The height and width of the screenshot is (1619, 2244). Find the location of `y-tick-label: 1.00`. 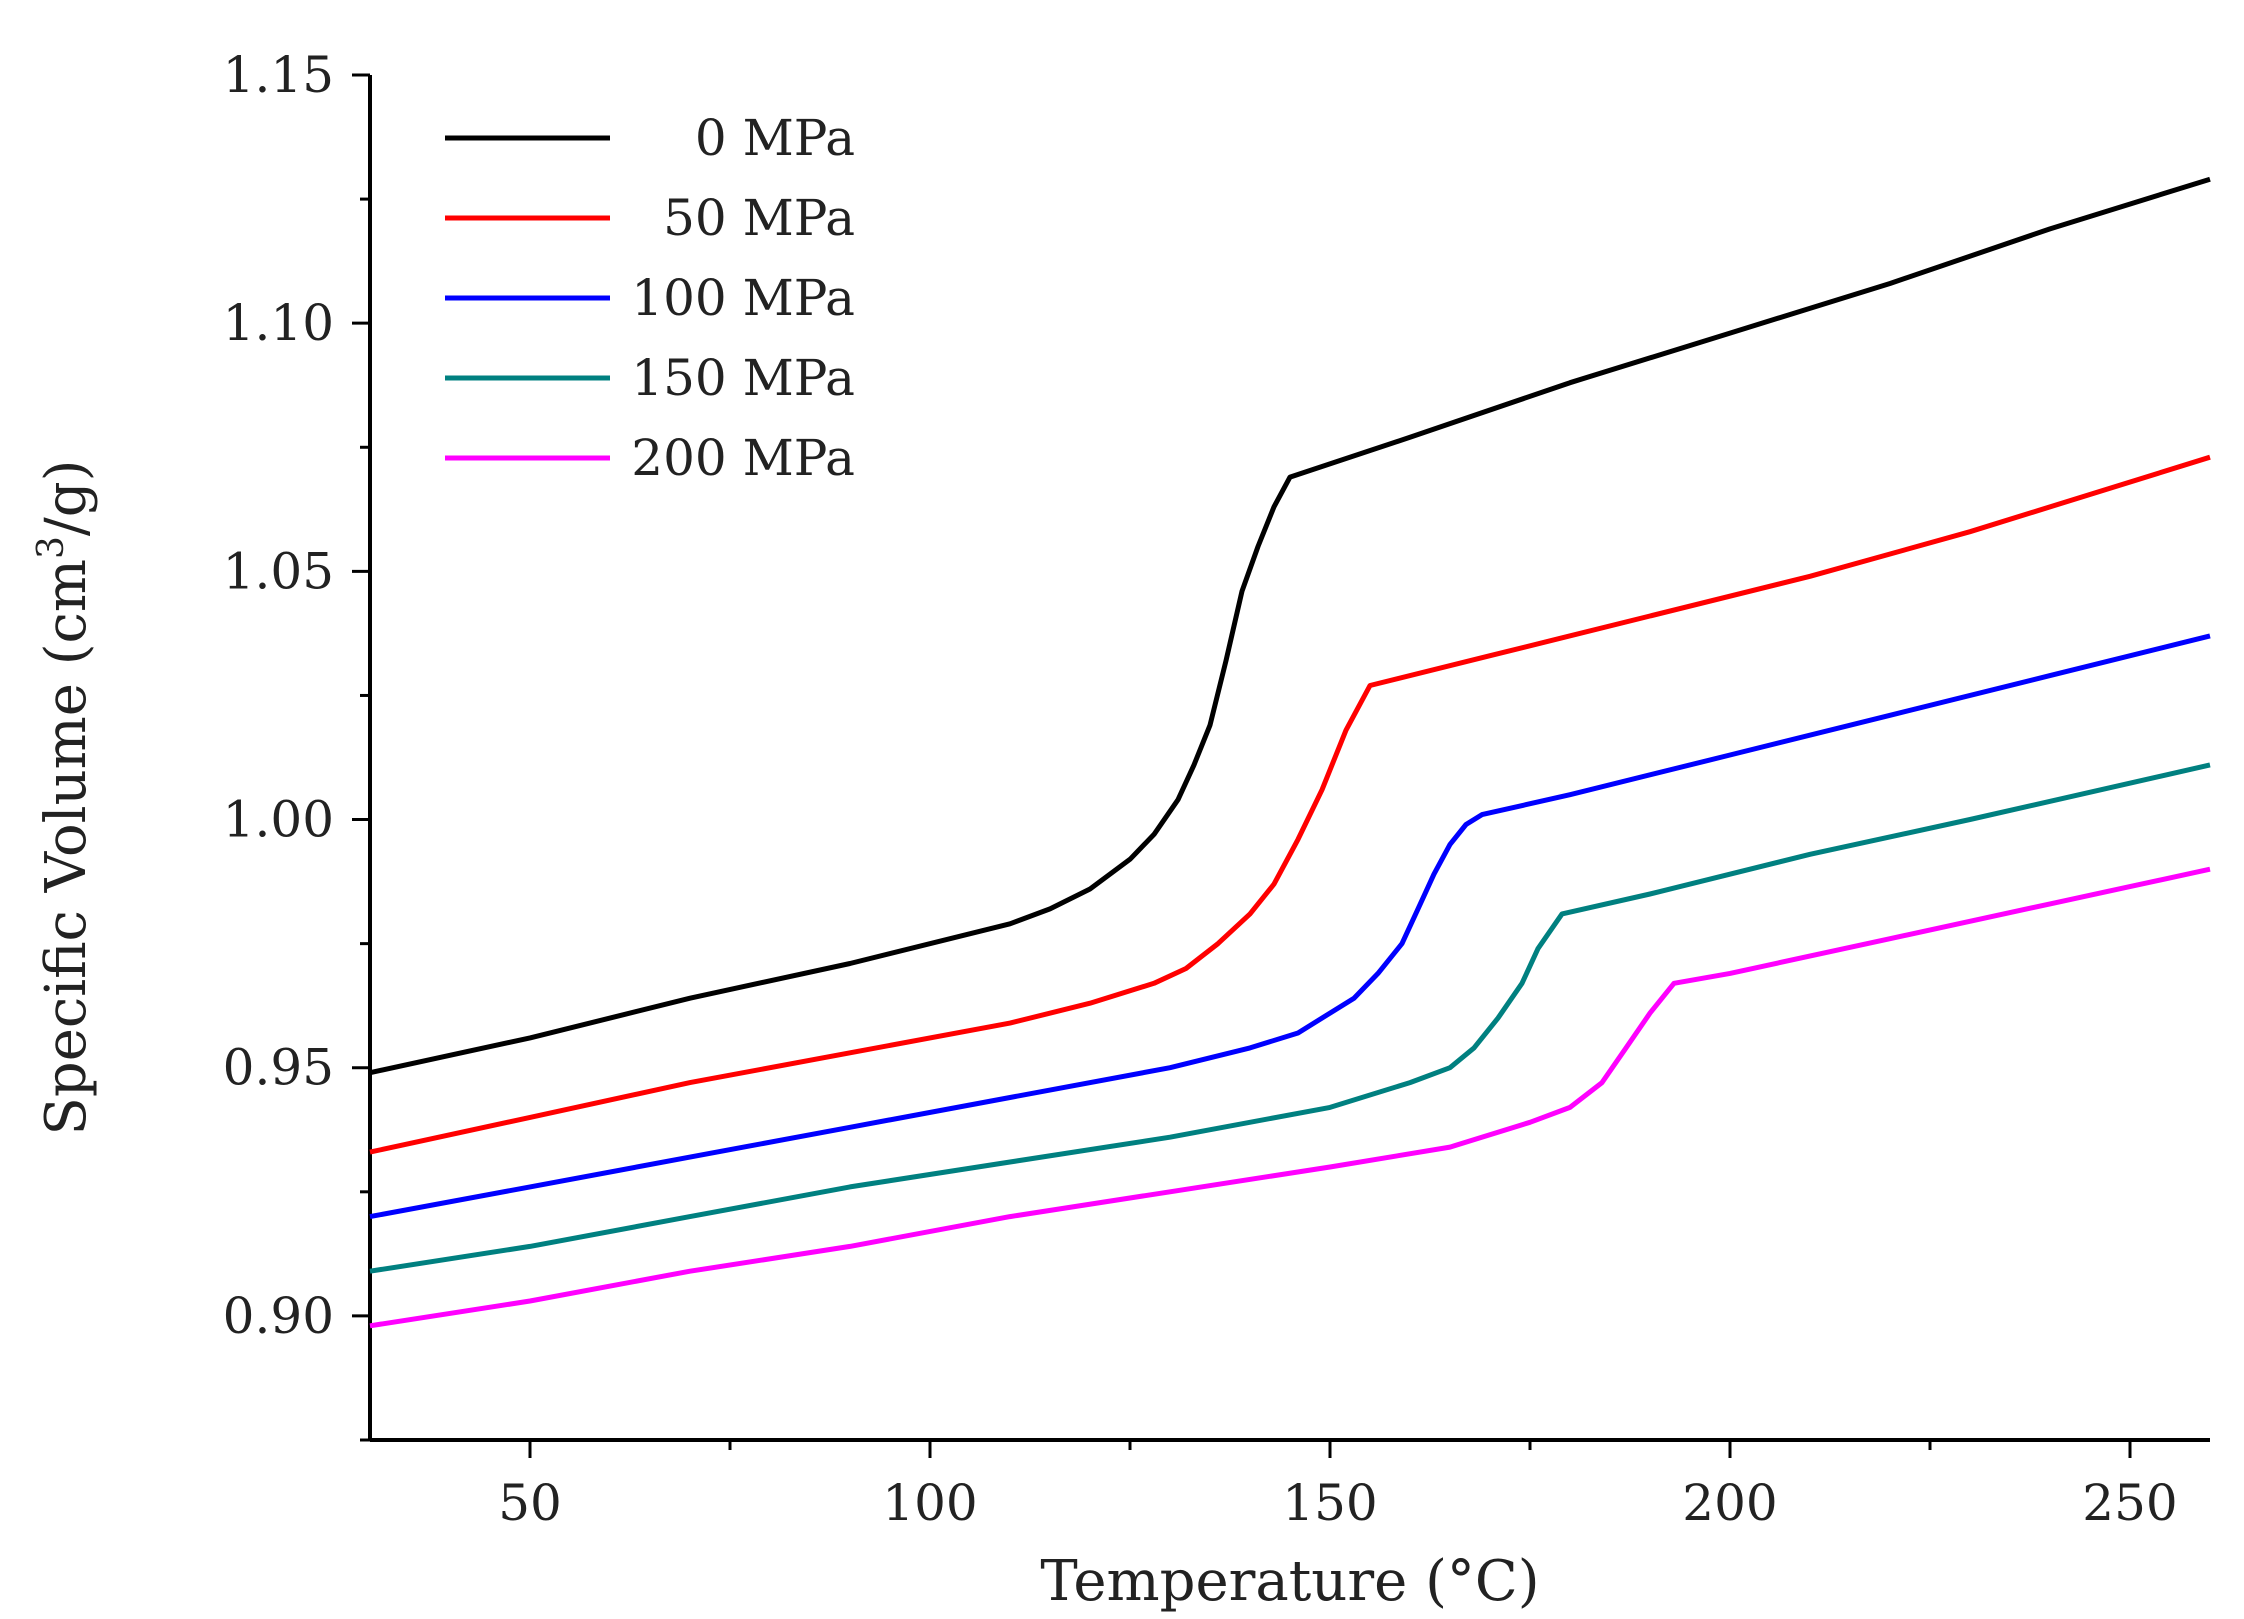

y-tick-label: 1.00 is located at coordinates (278, 820).